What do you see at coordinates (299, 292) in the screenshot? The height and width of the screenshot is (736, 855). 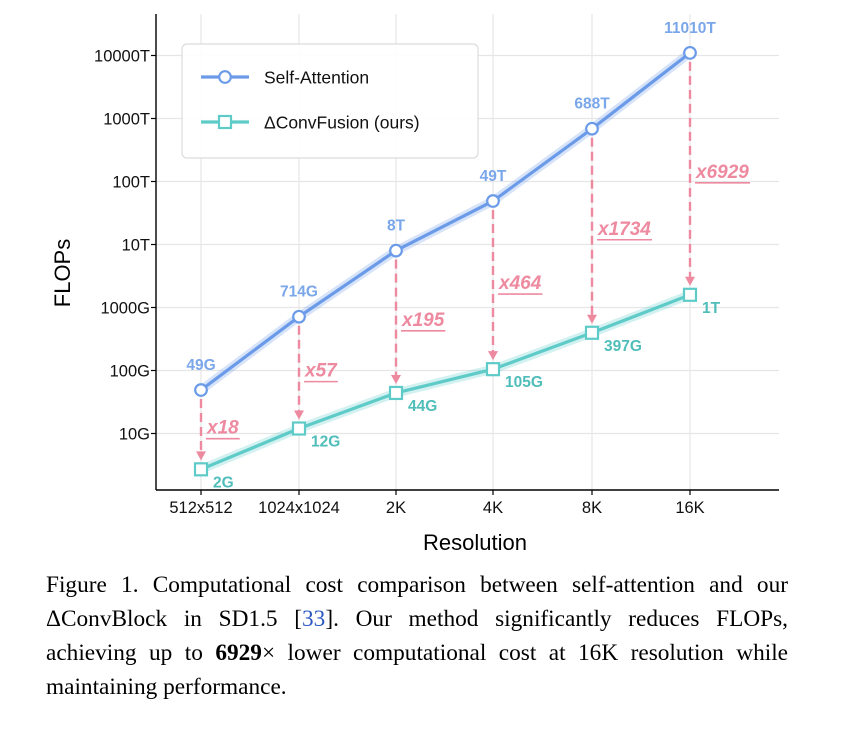 I see `self-attention-data-label: 714G` at bounding box center [299, 292].